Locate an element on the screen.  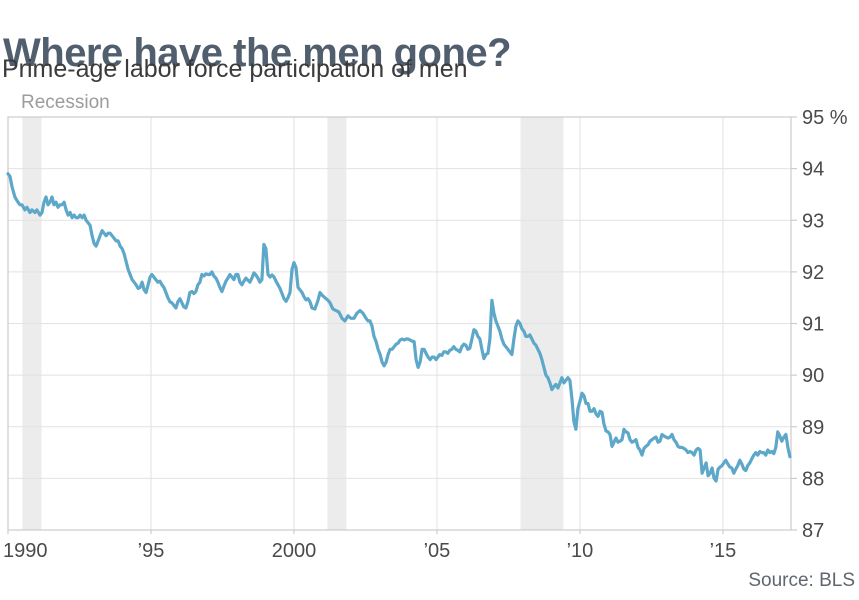
page-title: Where have the men gone? is located at coordinates (257, 52).